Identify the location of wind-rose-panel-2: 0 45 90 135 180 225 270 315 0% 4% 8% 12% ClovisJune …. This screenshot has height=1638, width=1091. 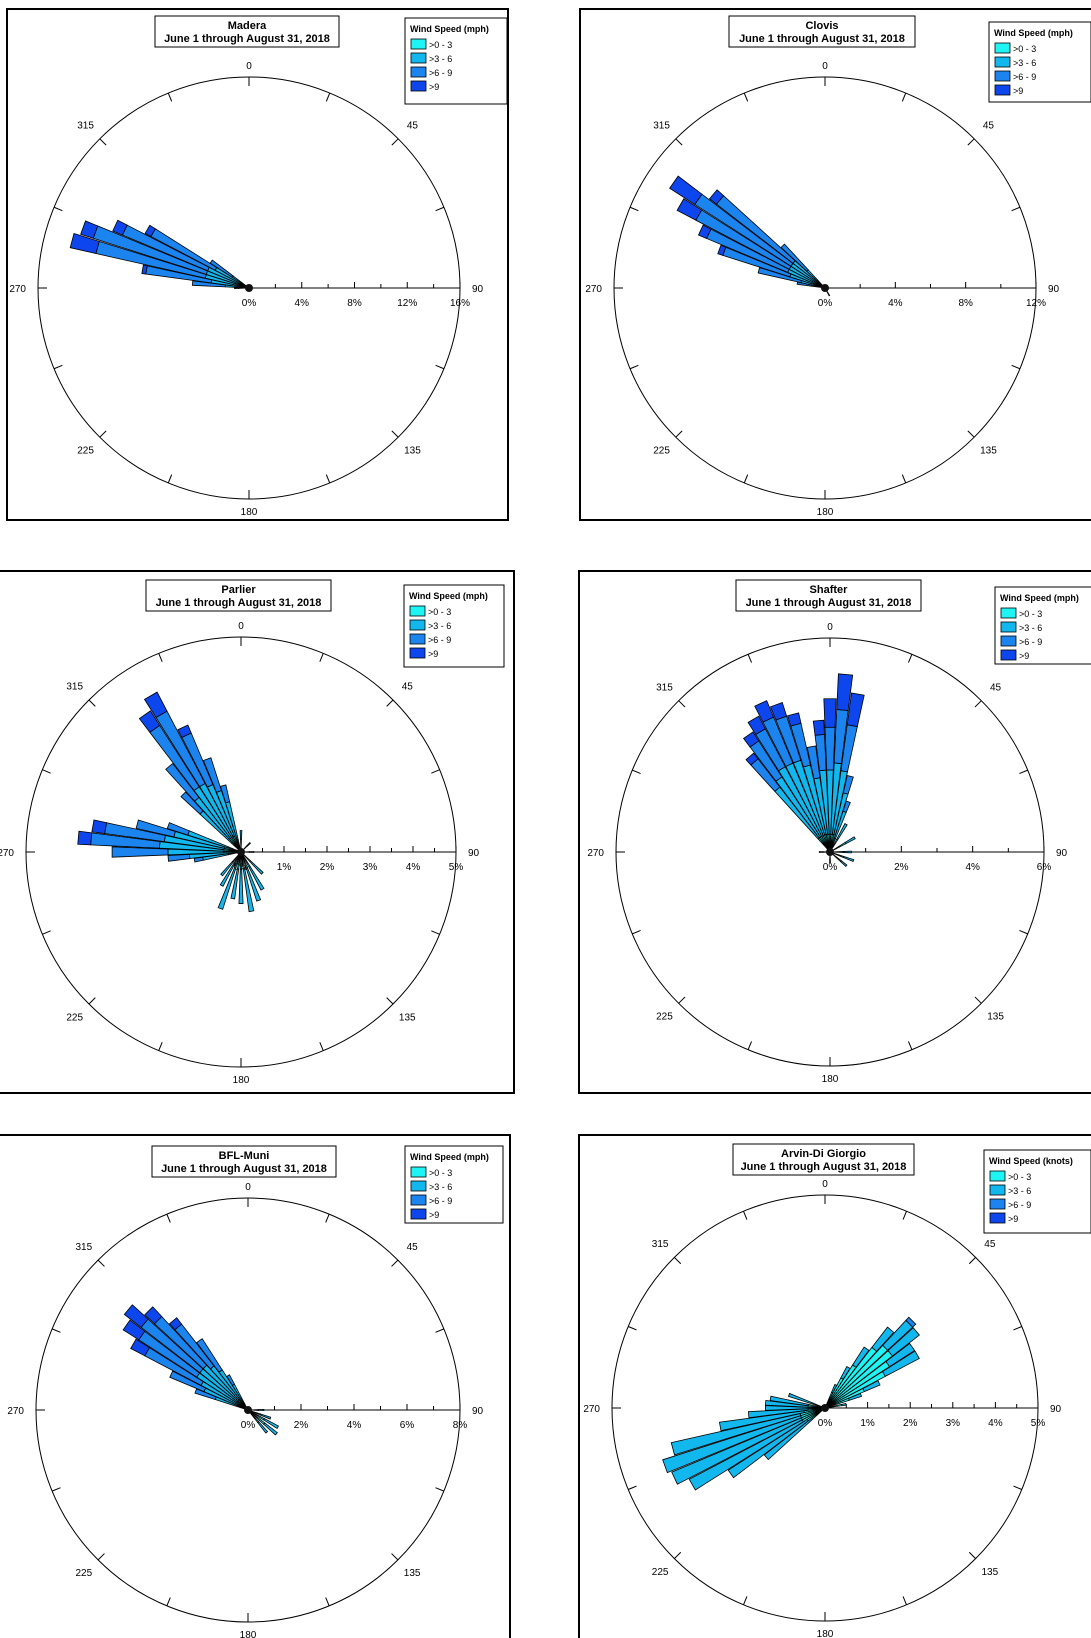
(835, 264).